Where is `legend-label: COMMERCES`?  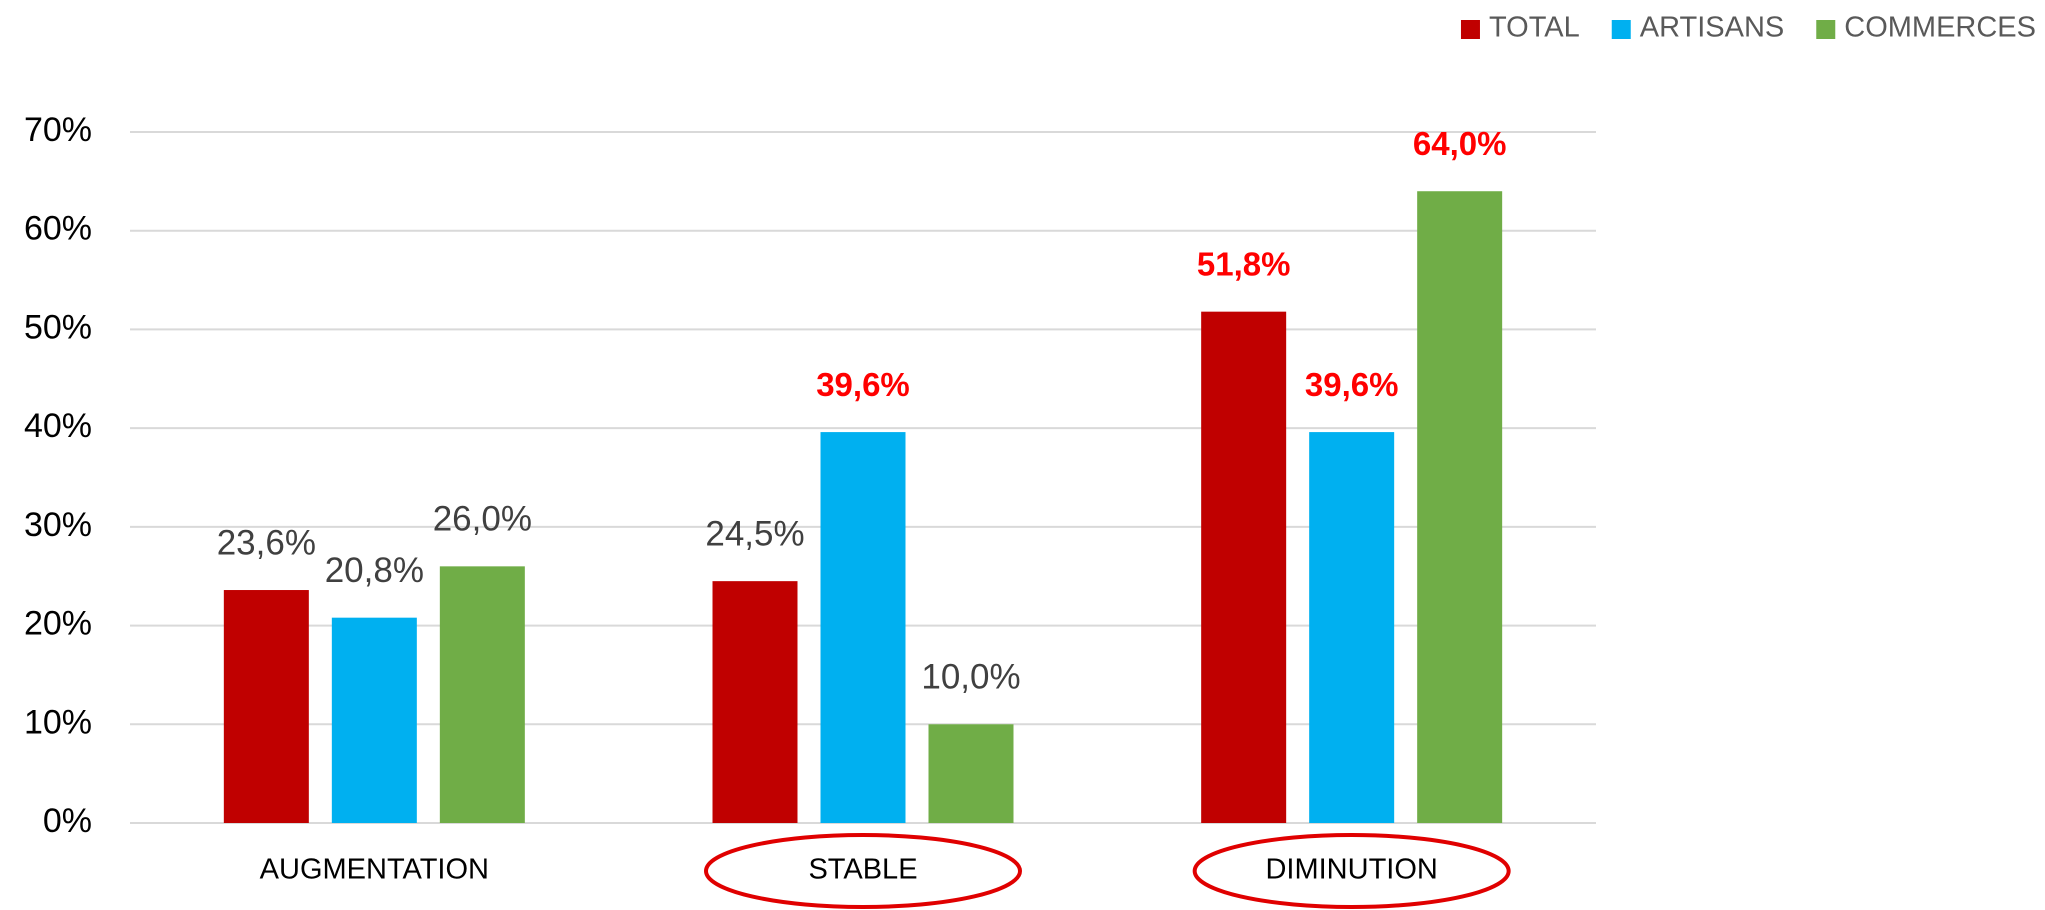 legend-label: COMMERCES is located at coordinates (1940, 28).